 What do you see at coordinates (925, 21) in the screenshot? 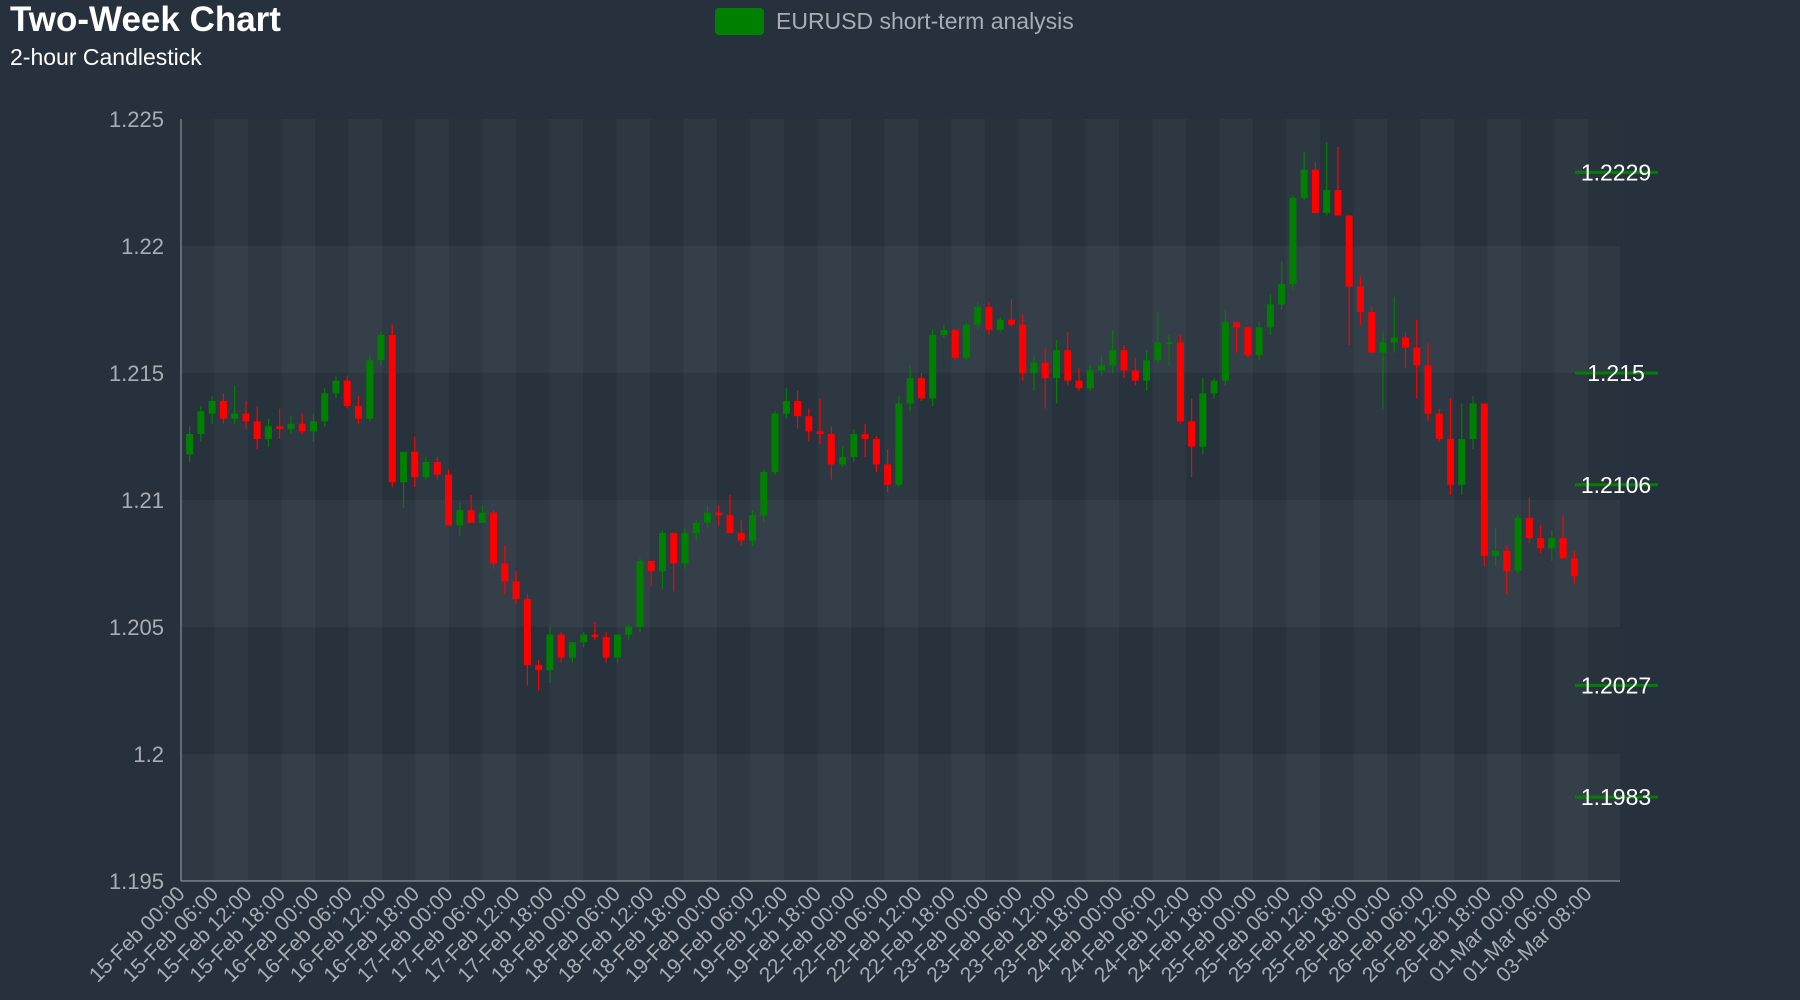
I see `legend-label: EURUSD short-term analysis` at bounding box center [925, 21].